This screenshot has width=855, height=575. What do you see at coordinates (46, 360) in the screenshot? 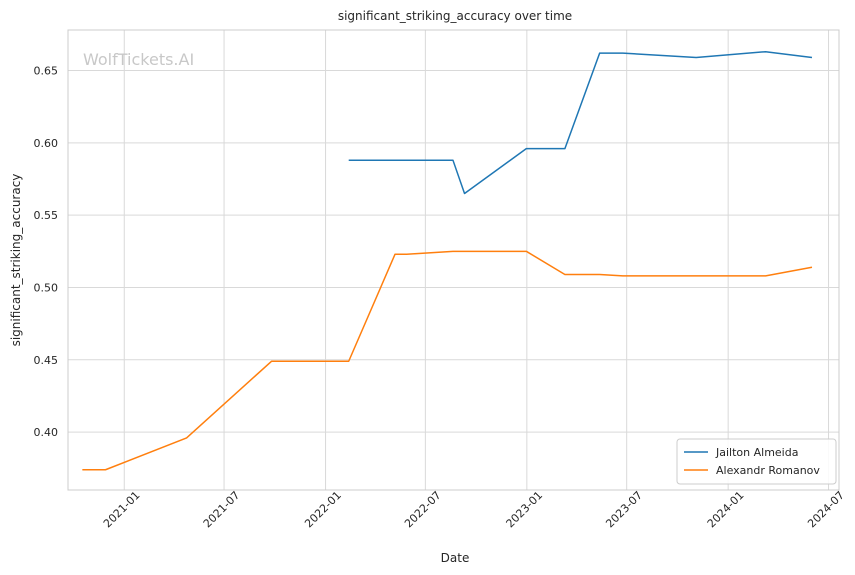
I see `y-tick-label: 0.45` at bounding box center [46, 360].